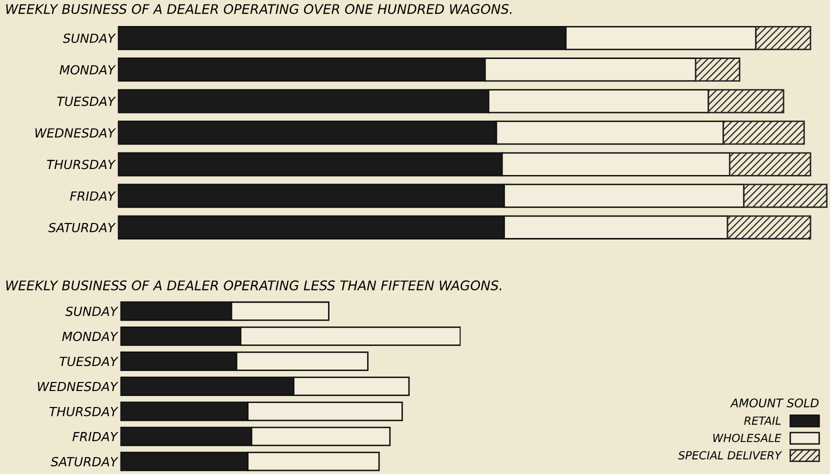 This screenshot has width=830, height=474. What do you see at coordinates (747, 438) in the screenshot?
I see `legend-label: WHOLESALE` at bounding box center [747, 438].